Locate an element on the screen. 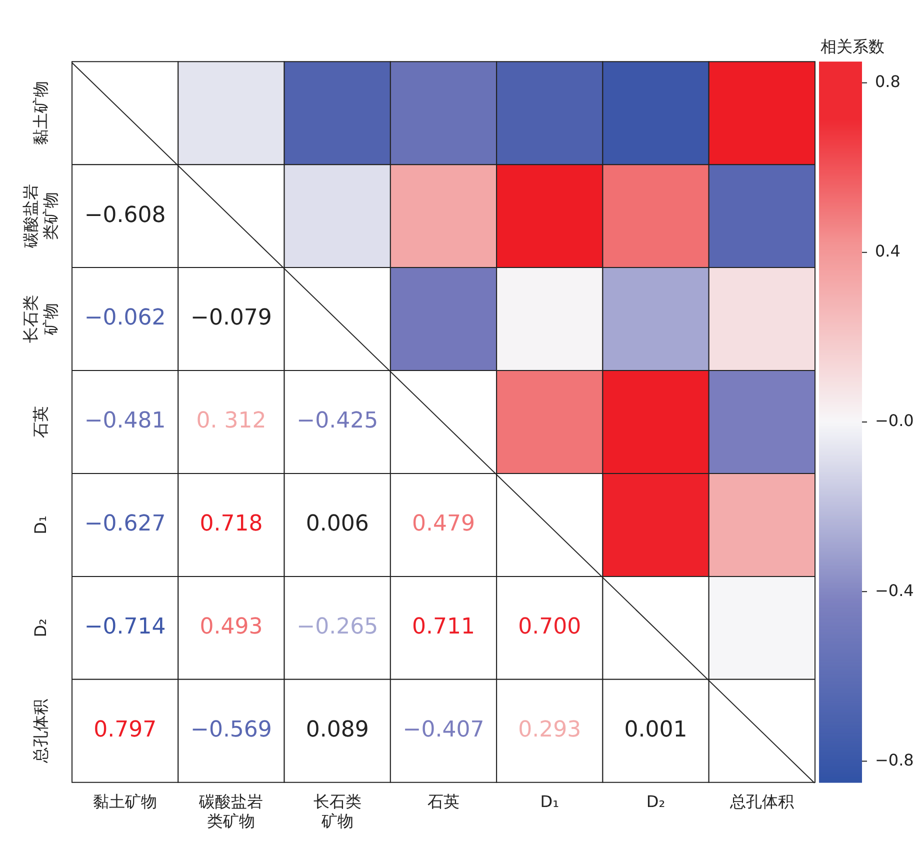 The image size is (919, 844). y-tick-label: D₂ is located at coordinates (40, 628).